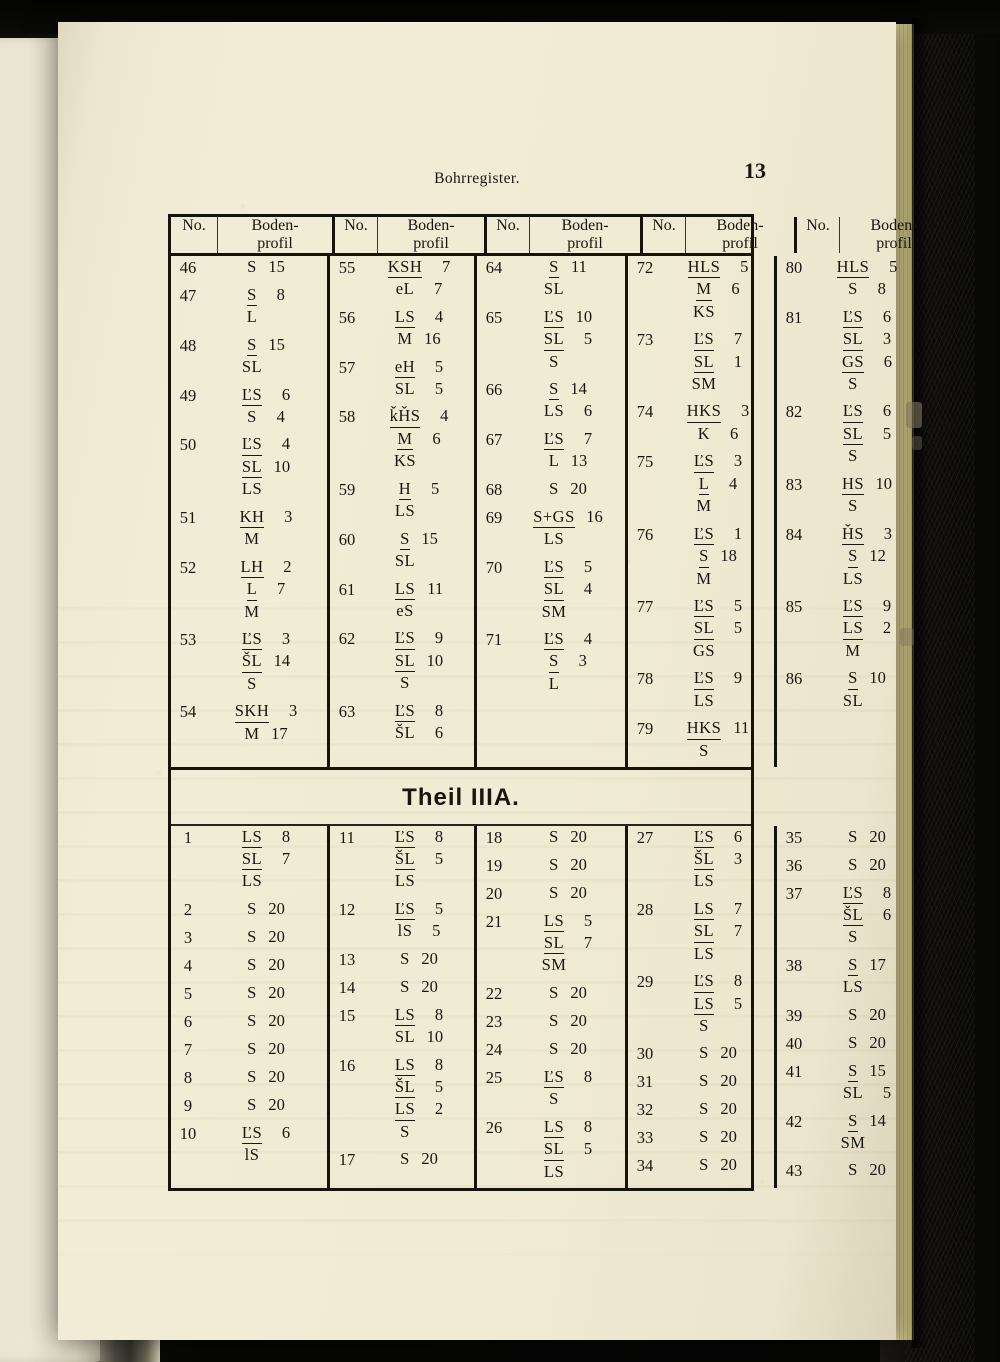 Image resolution: width=1000 pixels, height=1362 pixels. What do you see at coordinates (405, 416) in the screenshot?
I see `layer-symbol: ǩȞS` at bounding box center [405, 416].